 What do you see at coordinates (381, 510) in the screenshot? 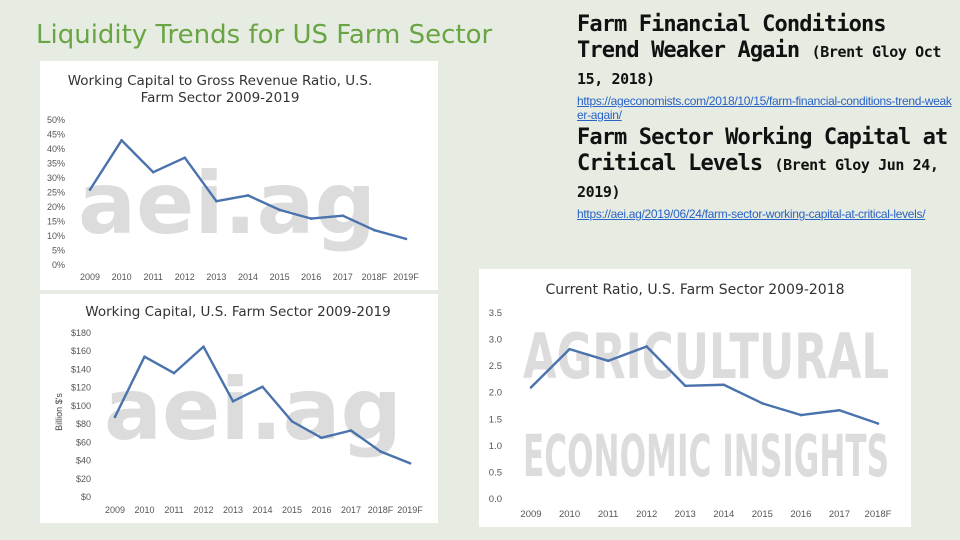
I see `working-capital-x-tick-label: 2018F` at bounding box center [381, 510].